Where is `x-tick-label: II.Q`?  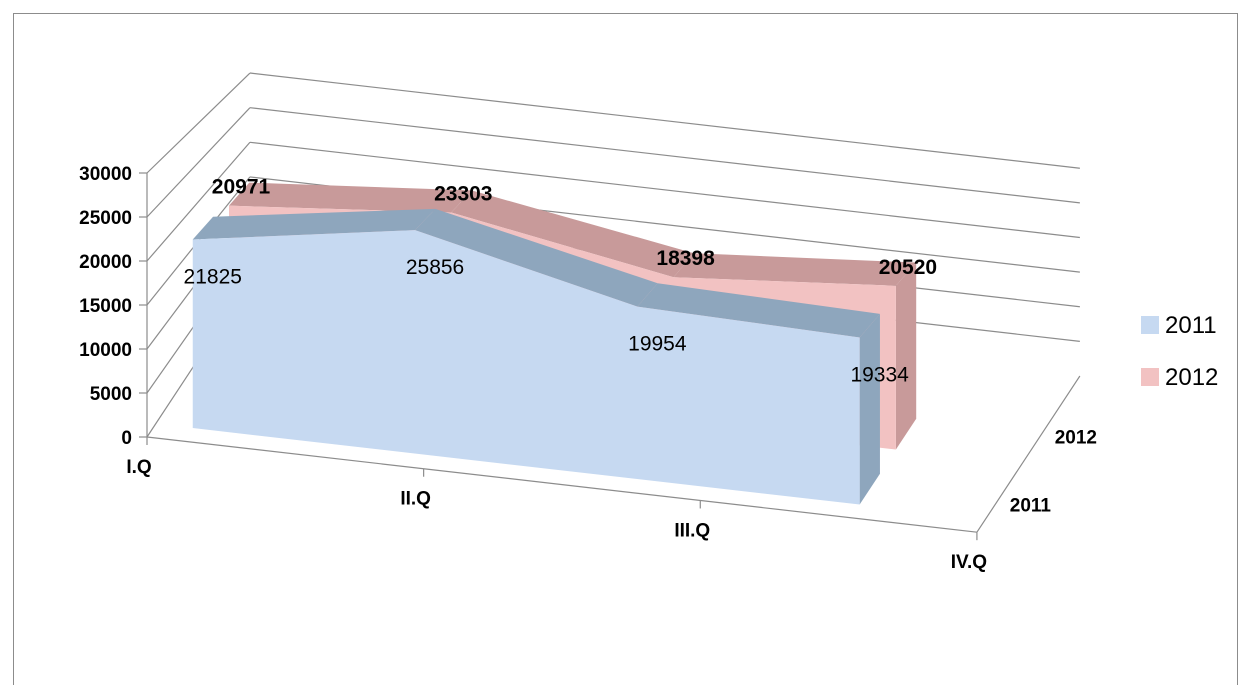
x-tick-label: II.Q is located at coordinates (415, 499).